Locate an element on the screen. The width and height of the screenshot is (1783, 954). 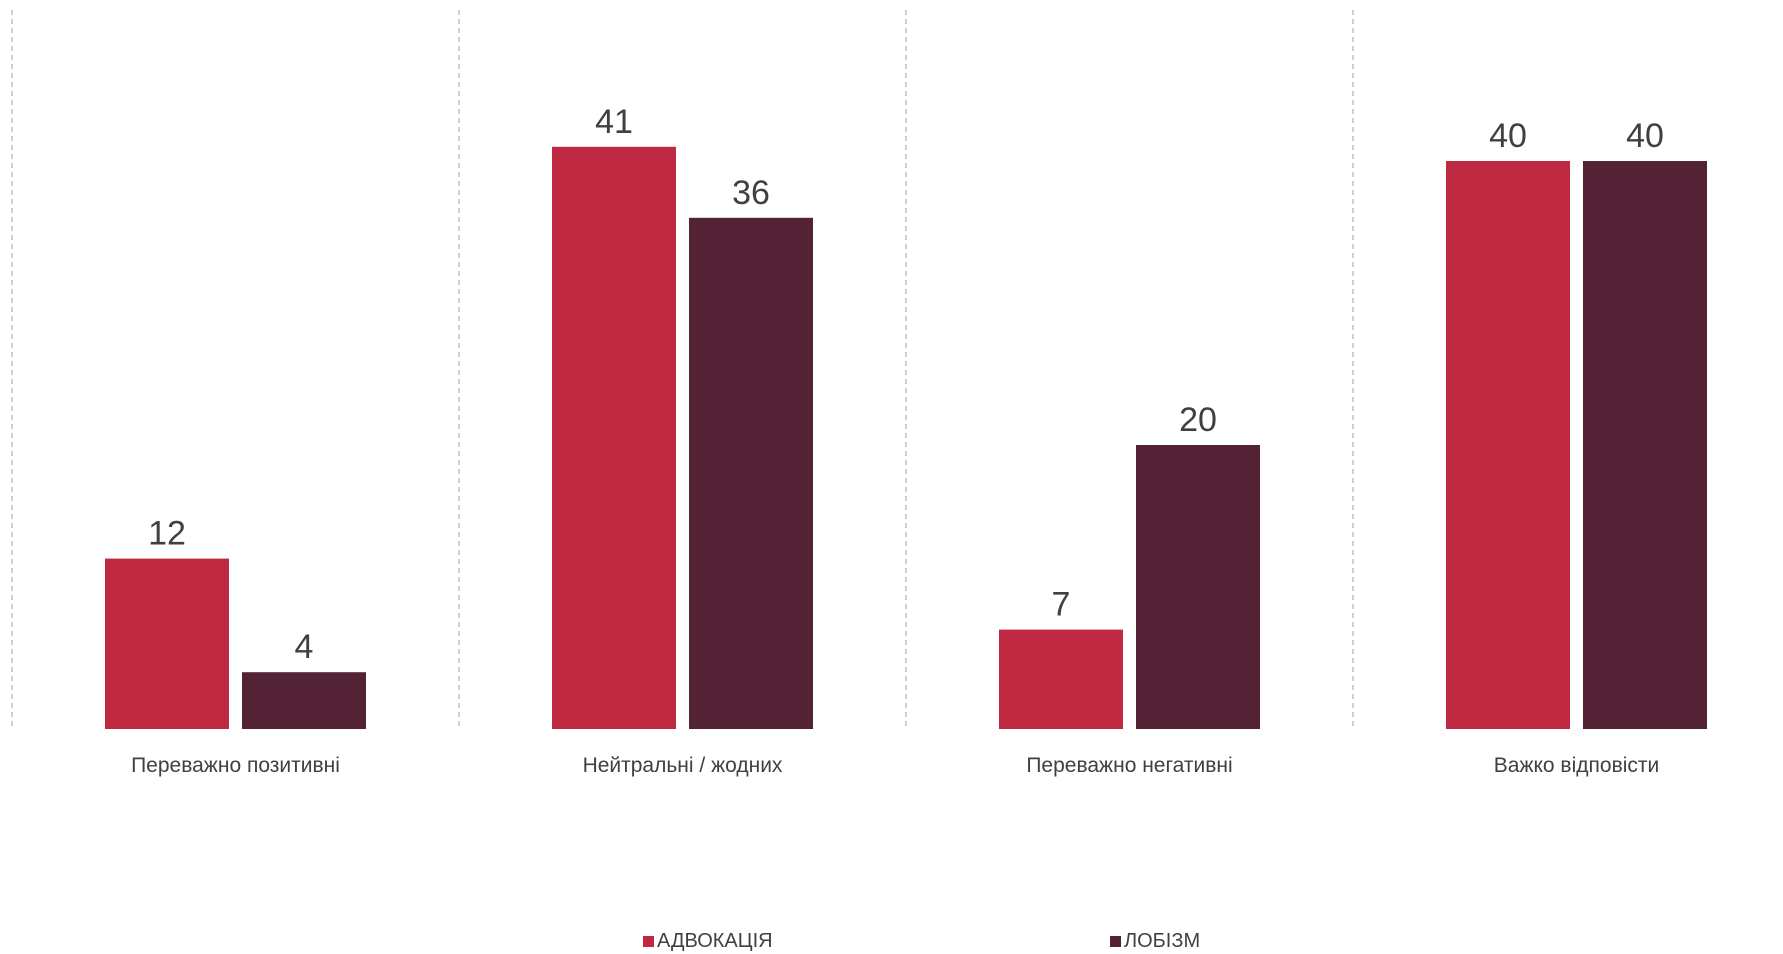
legend-label-lobbying: ЛОБІЗМ is located at coordinates (1162, 941).